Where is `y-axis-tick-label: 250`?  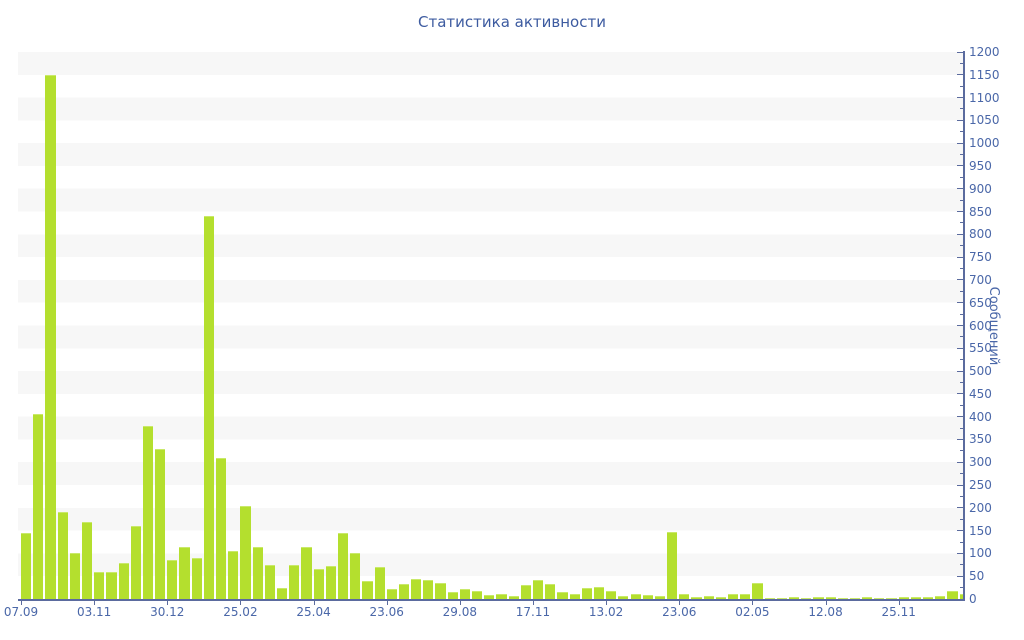 y-axis-tick-label: 250 is located at coordinates (980, 485).